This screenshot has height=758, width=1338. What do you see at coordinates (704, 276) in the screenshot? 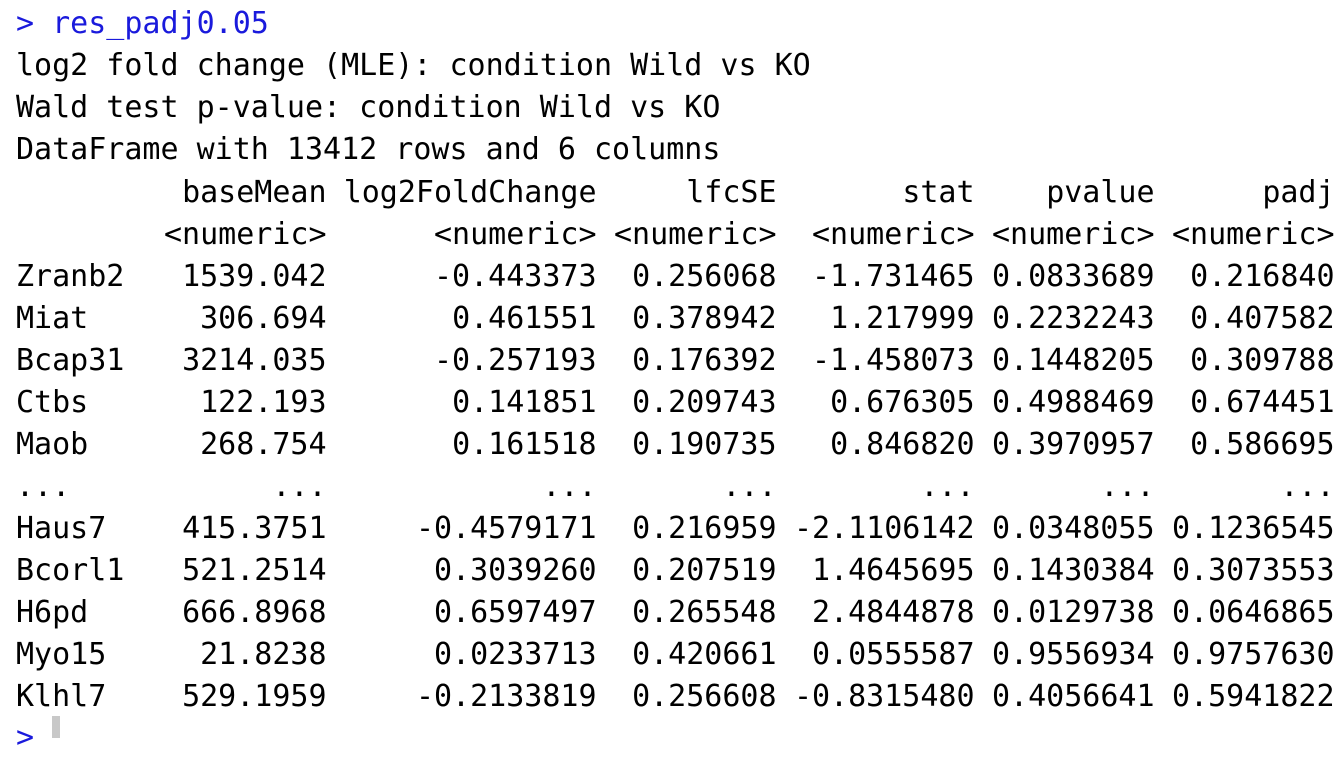
I see `table-cell: 0.256068` at bounding box center [704, 276].